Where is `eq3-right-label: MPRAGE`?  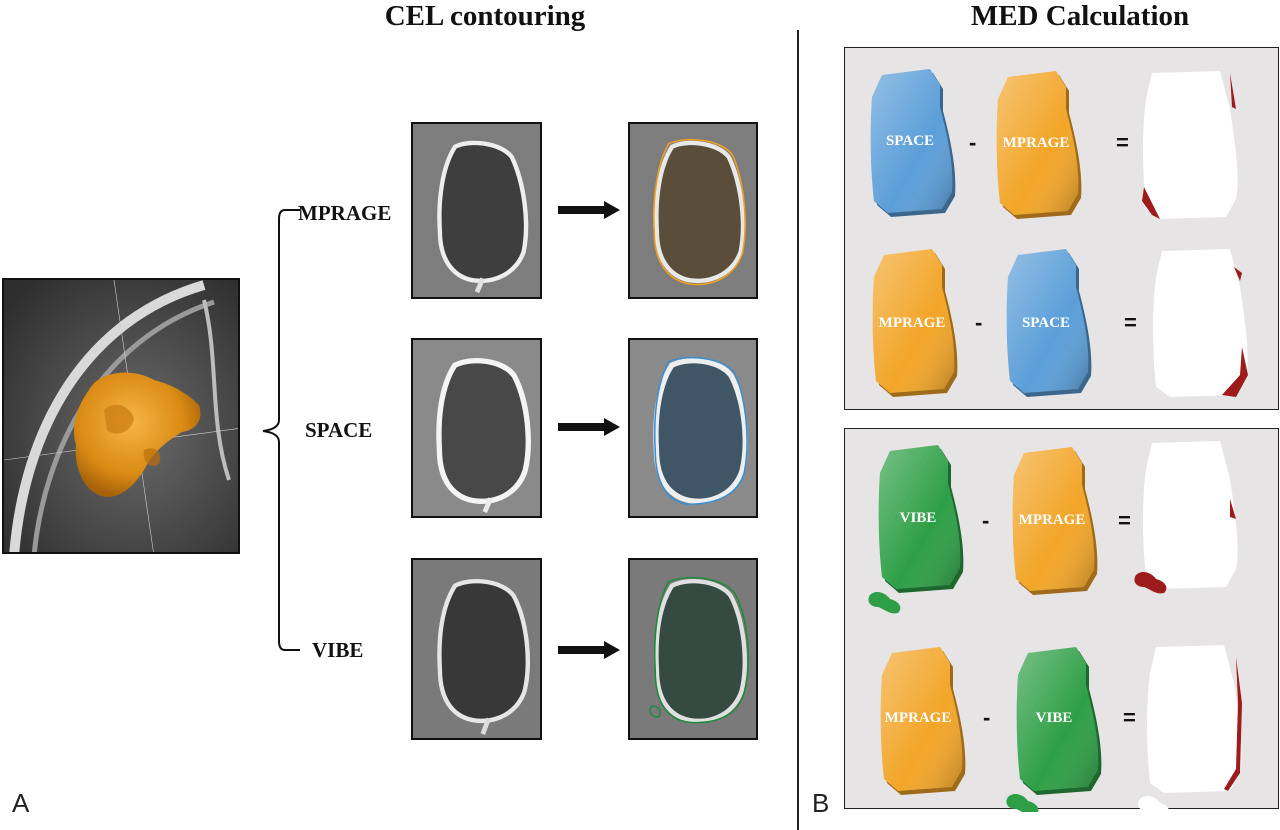 eq3-right-label: MPRAGE is located at coordinates (1052, 520).